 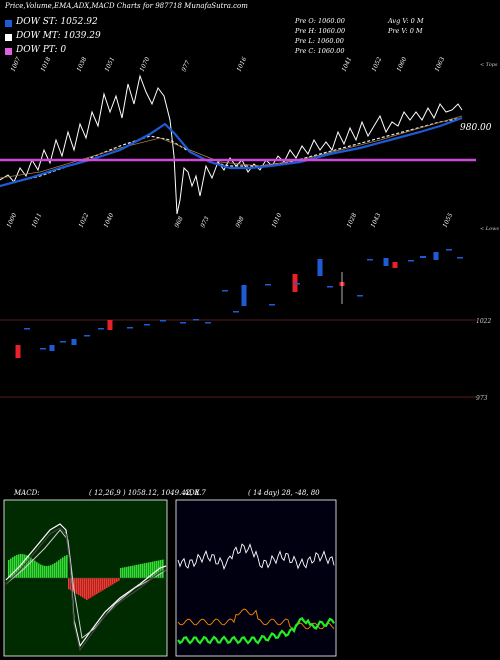 I want to click on top-label: 1018, so click(x=45, y=64).